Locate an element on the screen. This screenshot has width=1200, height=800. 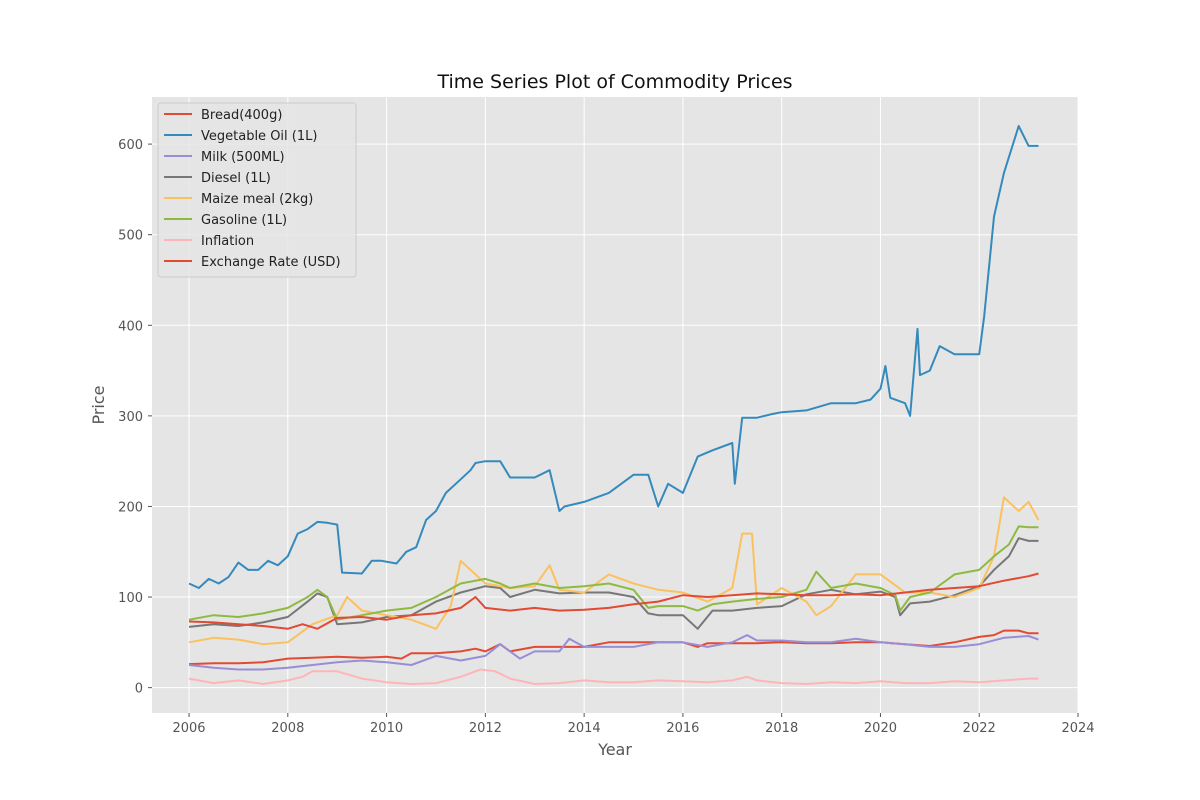
legend-label: Vegetable Oil (1L) is located at coordinates (259, 136).